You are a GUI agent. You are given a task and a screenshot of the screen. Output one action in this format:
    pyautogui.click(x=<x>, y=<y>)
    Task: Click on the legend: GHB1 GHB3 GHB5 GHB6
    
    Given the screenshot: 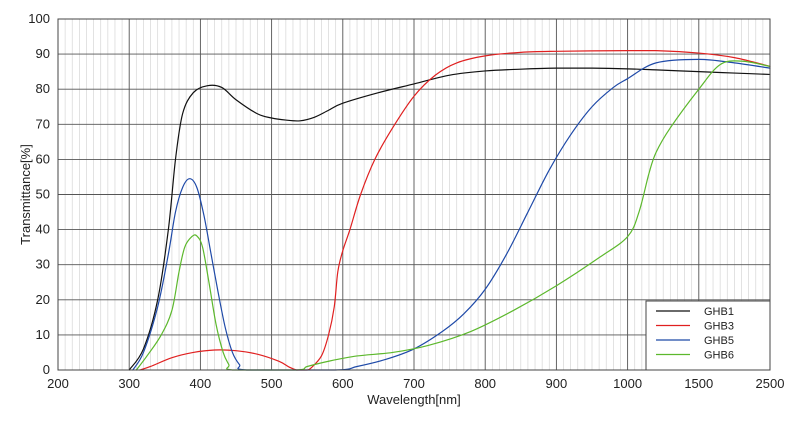 What is the action you would take?
    pyautogui.click(x=708, y=335)
    